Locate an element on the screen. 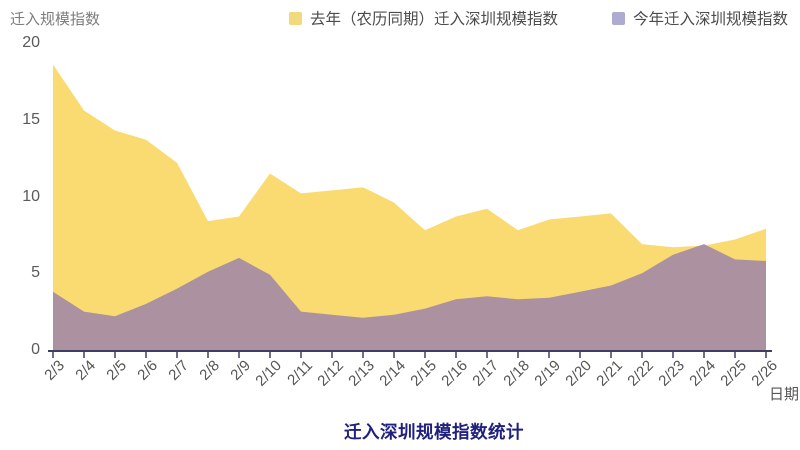 The height and width of the screenshot is (450, 800). y-tick-label: 10 is located at coordinates (31, 196).